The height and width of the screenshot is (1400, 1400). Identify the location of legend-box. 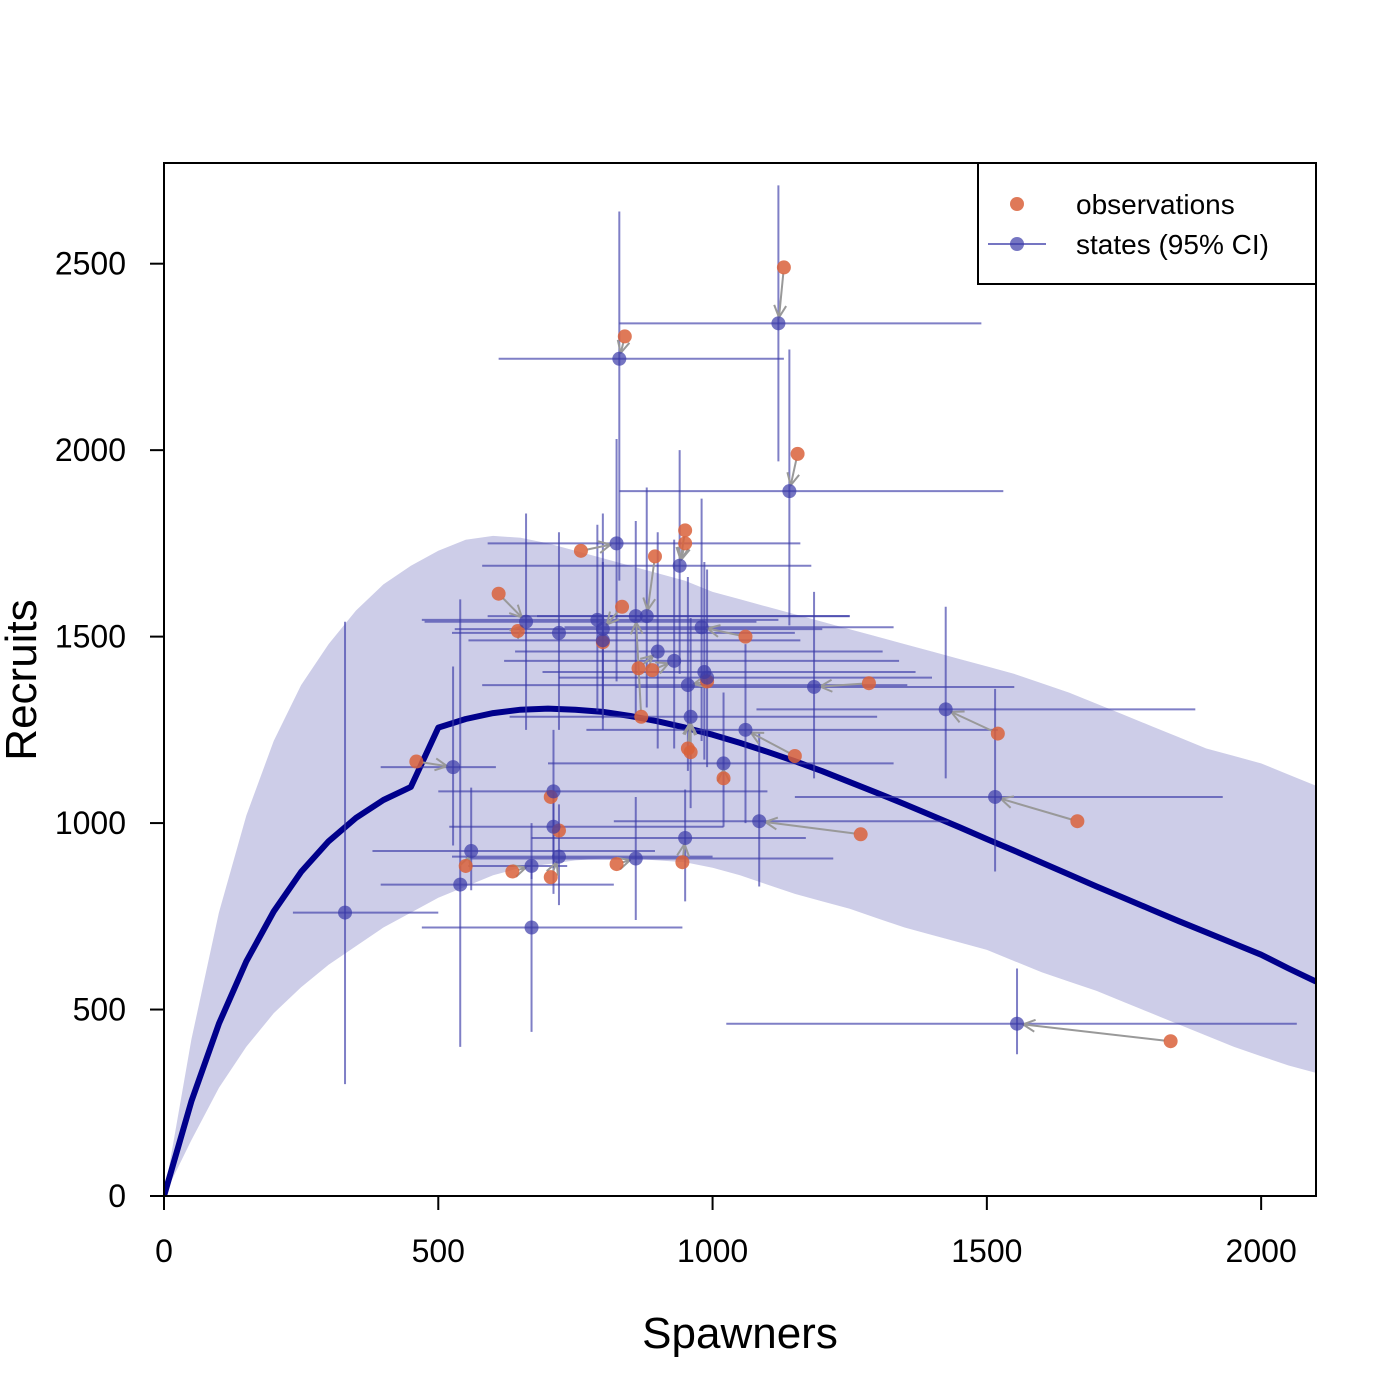
(1147, 223).